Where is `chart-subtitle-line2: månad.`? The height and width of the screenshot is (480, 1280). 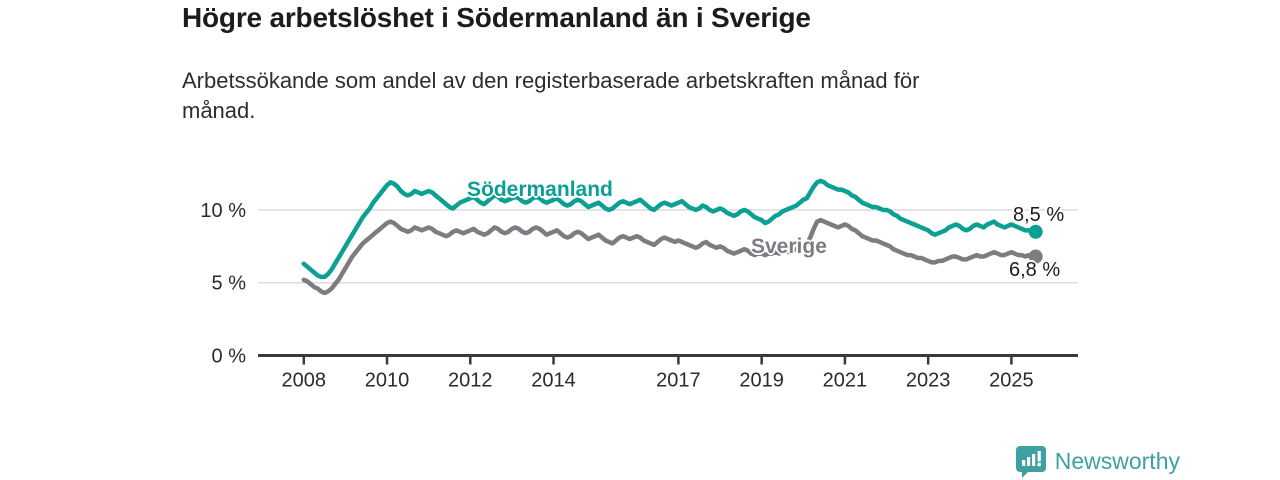
chart-subtitle-line2: månad. is located at coordinates (219, 110).